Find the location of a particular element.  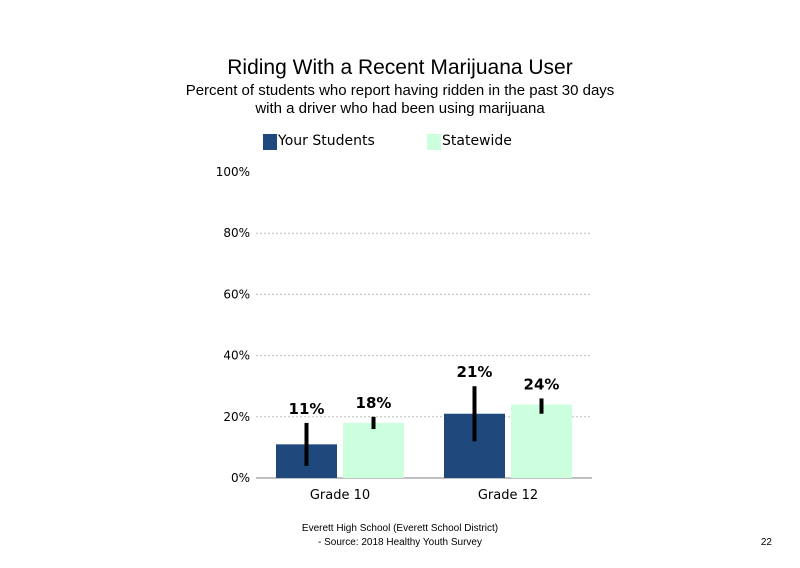

data-label: 18% is located at coordinates (374, 403).